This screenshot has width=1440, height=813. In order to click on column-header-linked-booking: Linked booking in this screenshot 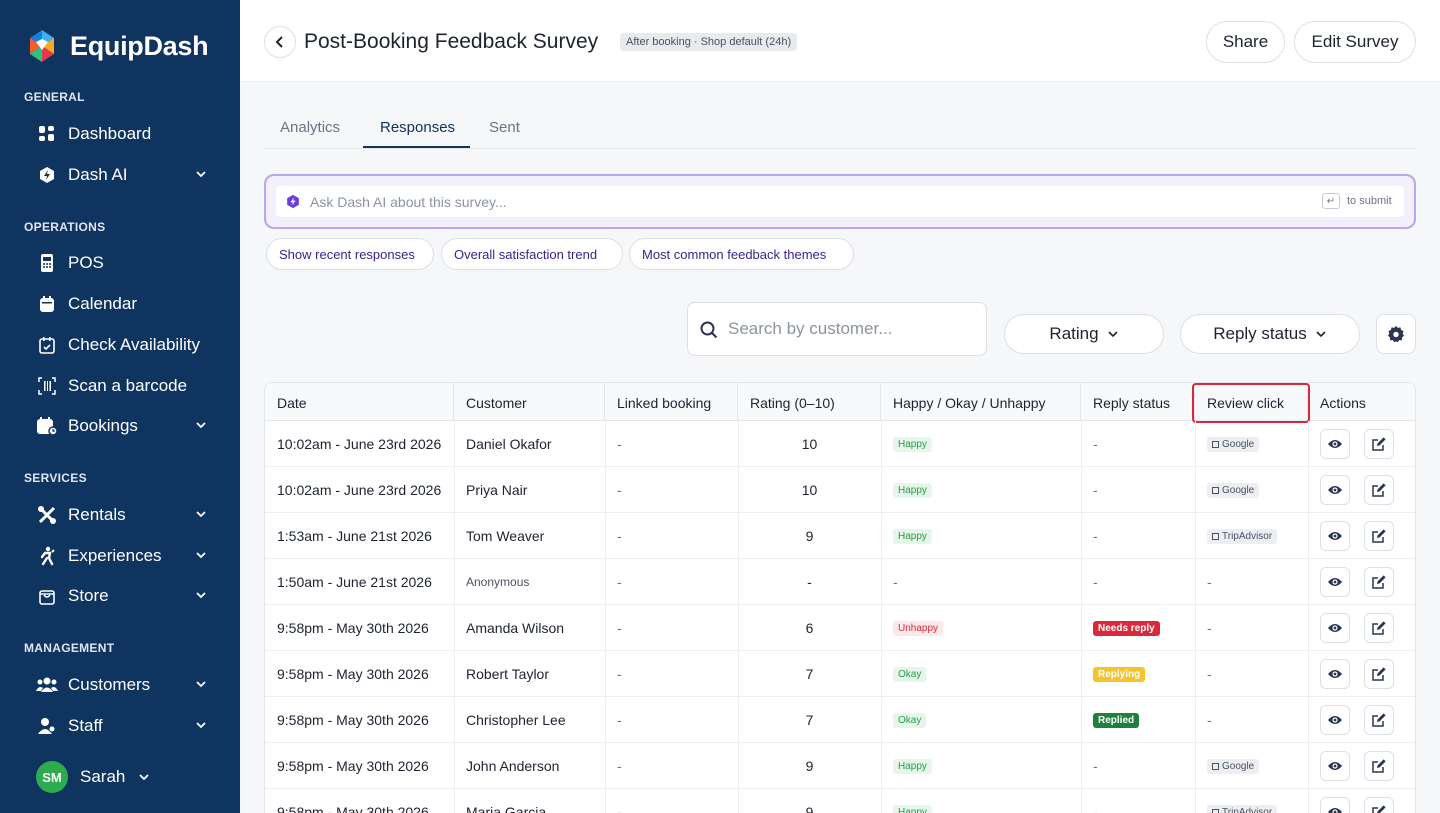, I will do `click(671, 402)`.